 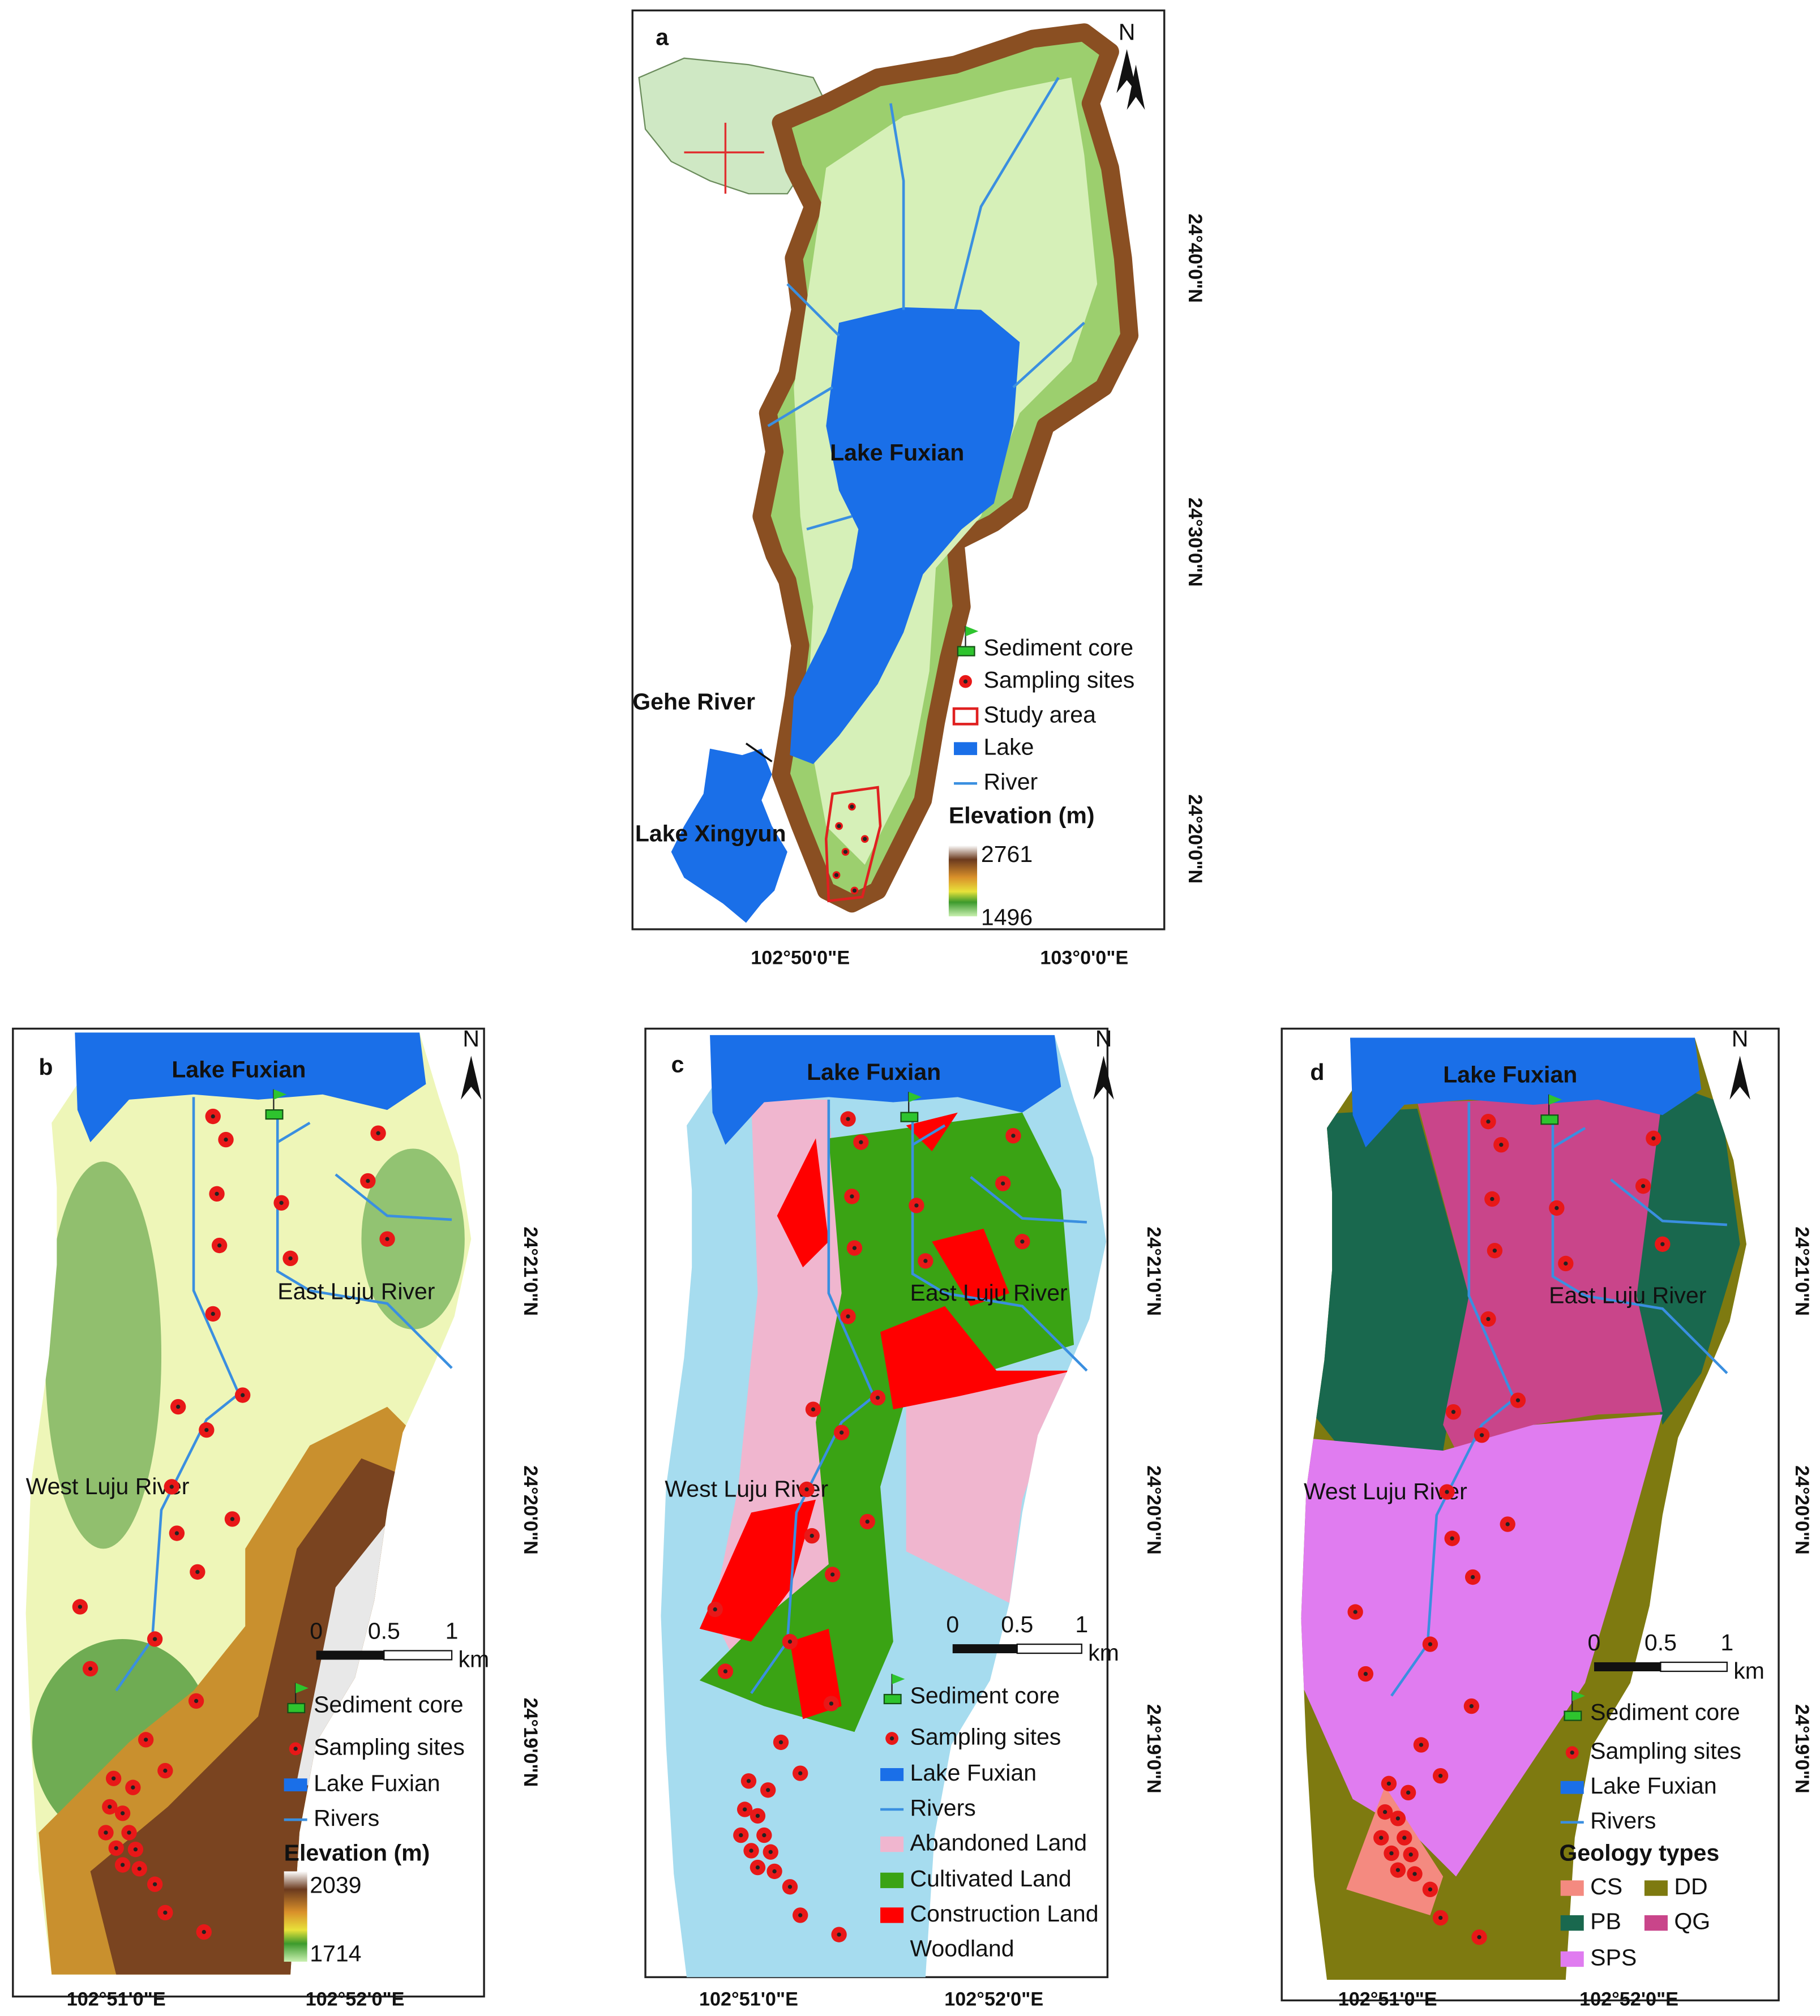 I want to click on north-arrow, so click(x=471, y=1078).